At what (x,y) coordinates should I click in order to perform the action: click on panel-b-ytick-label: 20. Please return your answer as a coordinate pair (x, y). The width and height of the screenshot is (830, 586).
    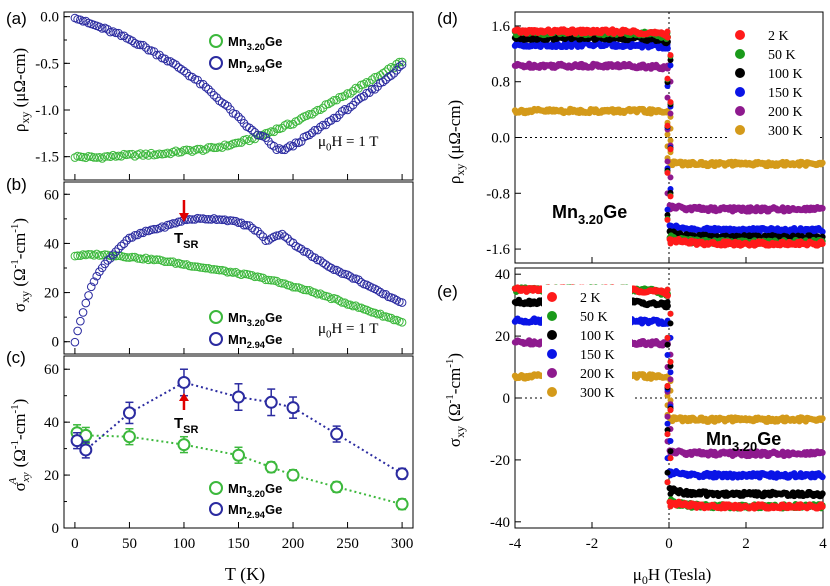
    Looking at the image, I should click on (51, 294).